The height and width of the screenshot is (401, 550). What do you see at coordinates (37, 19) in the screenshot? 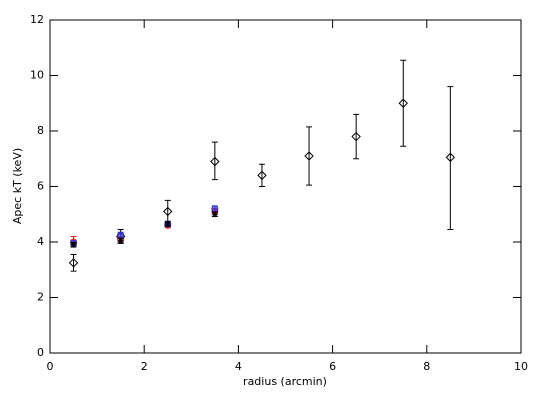
I see `y-tick-label: 12` at bounding box center [37, 19].